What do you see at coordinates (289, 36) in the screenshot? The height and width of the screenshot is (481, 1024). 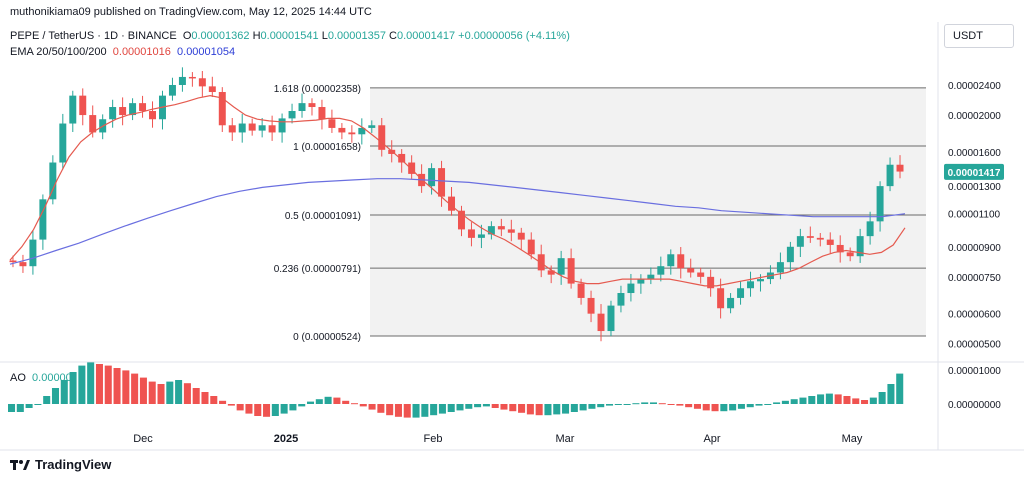 I see `high-value: 0.00001541` at bounding box center [289, 36].